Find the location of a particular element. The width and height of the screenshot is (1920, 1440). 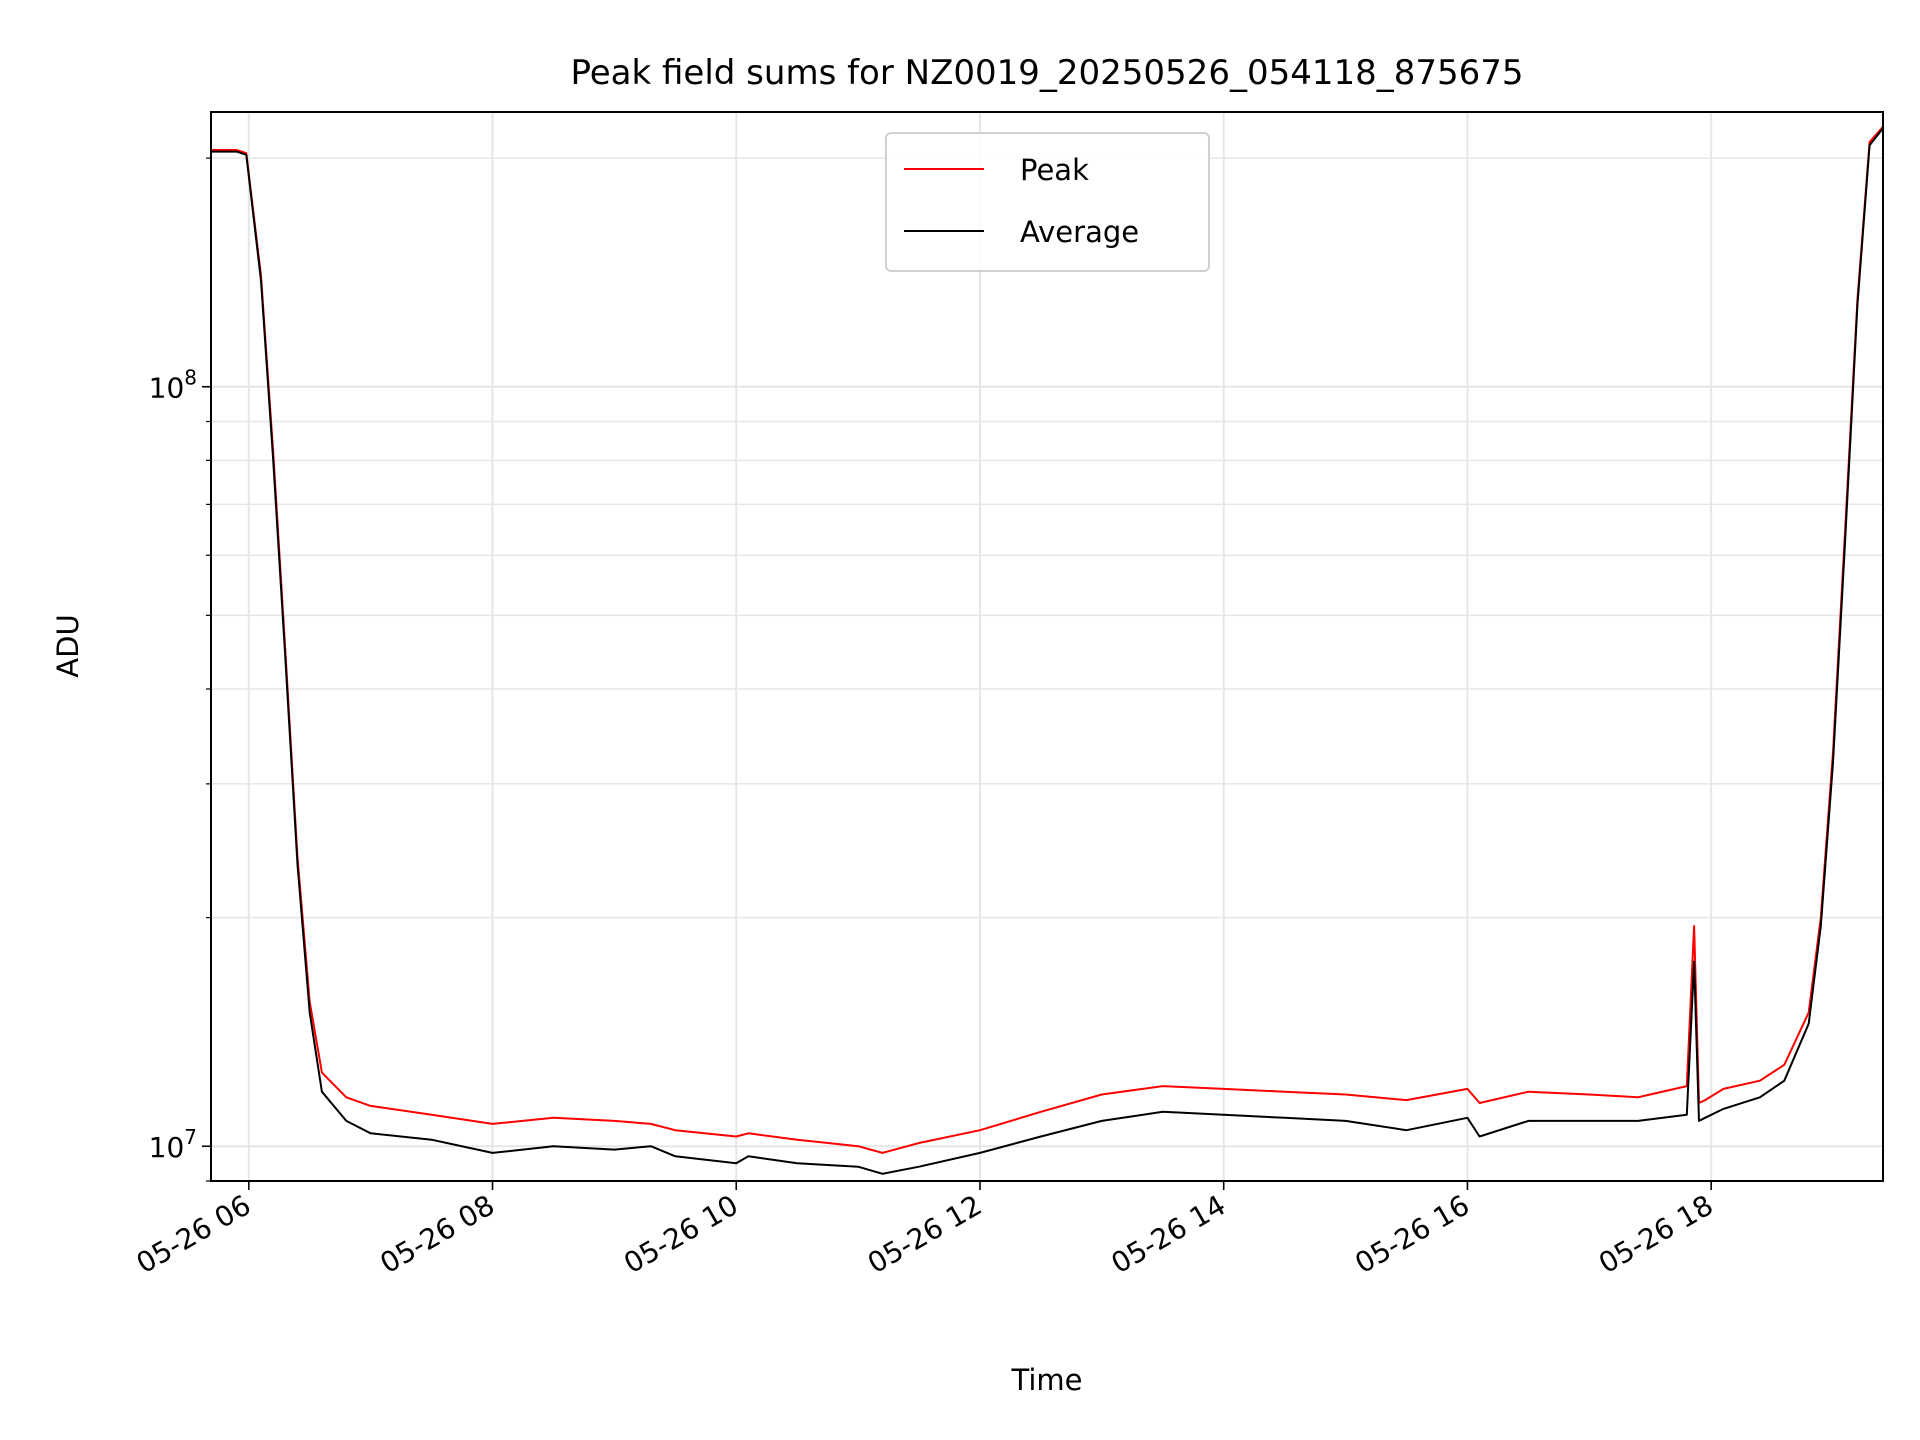

legend: Peak Average is located at coordinates (1047, 202).